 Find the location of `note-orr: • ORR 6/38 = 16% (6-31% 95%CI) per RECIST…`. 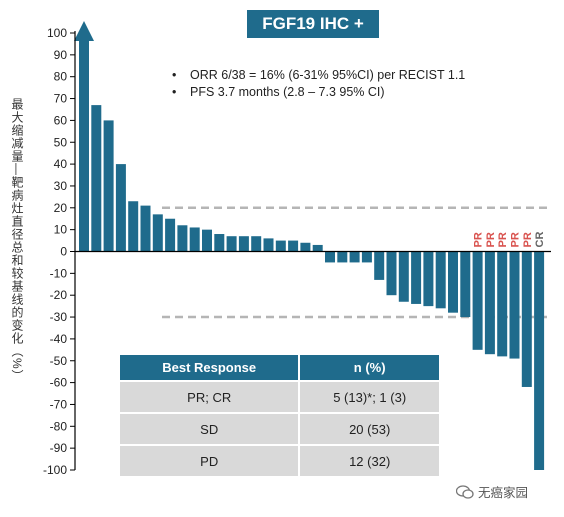

note-orr: • ORR 6/38 = 16% (6-31% 95%CI) per RECIST… is located at coordinates (318, 75).